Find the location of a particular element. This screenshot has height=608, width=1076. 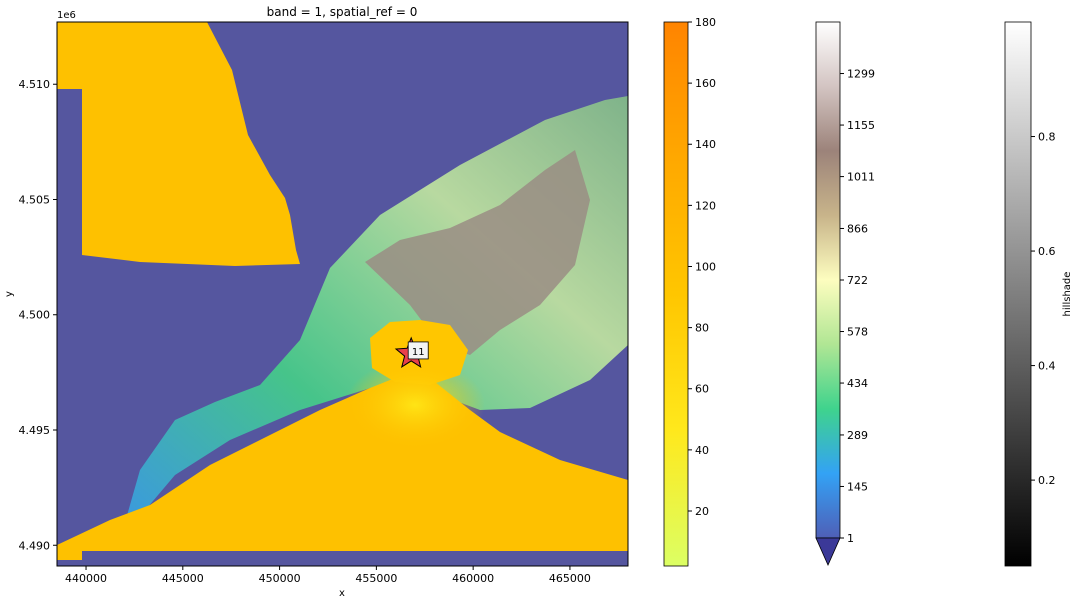

colorbar-tick-label: 20 is located at coordinates (702, 511).